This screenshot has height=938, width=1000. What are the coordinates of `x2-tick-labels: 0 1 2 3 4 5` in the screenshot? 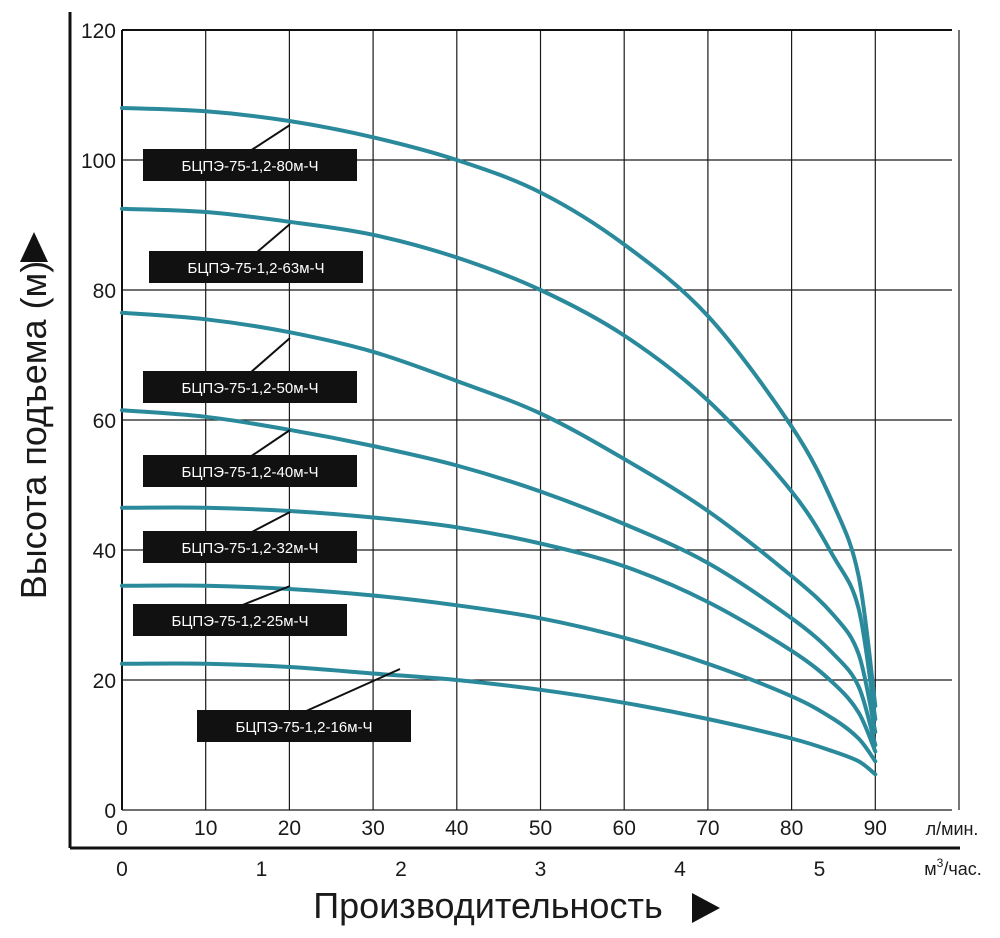 It's located at (470, 869).